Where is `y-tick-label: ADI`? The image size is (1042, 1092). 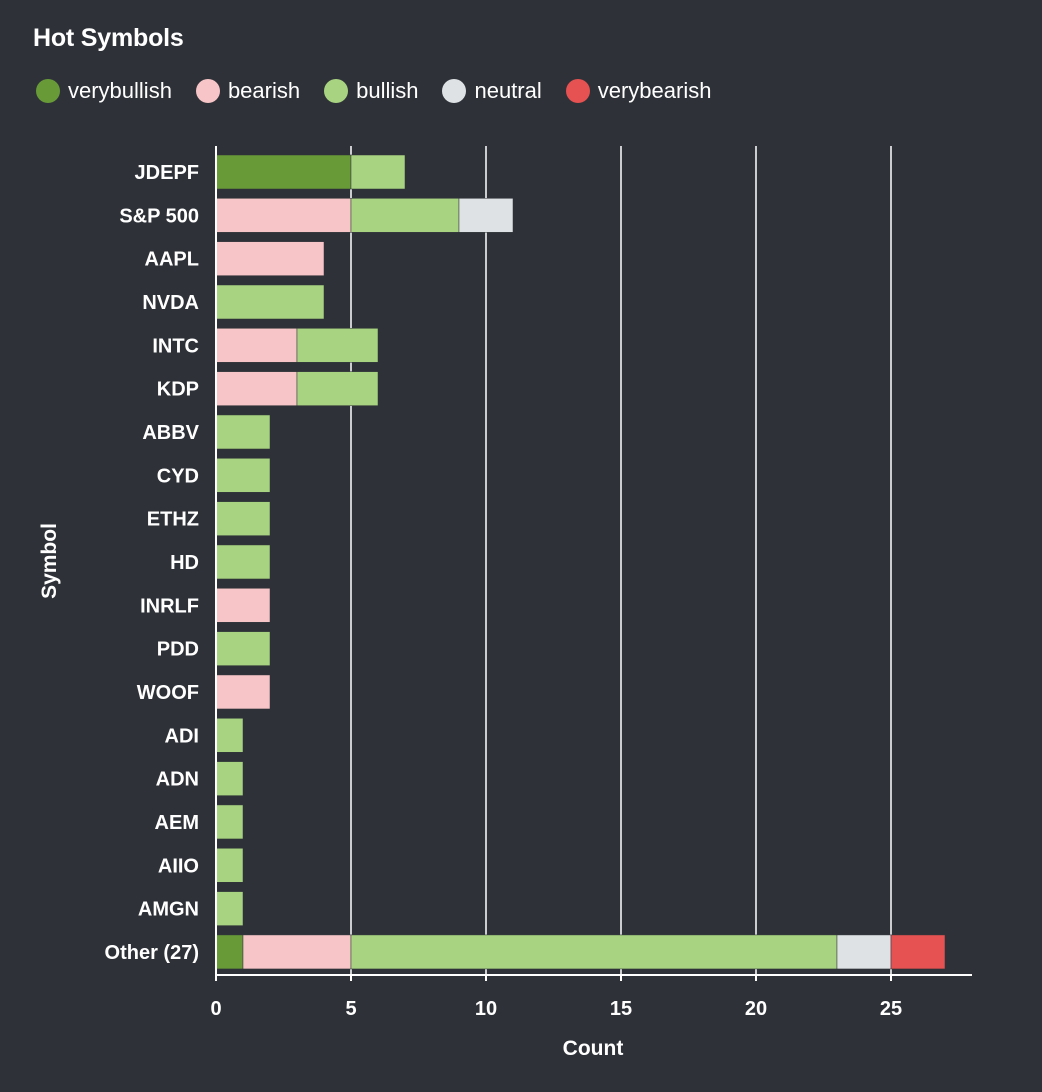
y-tick-label: ADI is located at coordinates (182, 736).